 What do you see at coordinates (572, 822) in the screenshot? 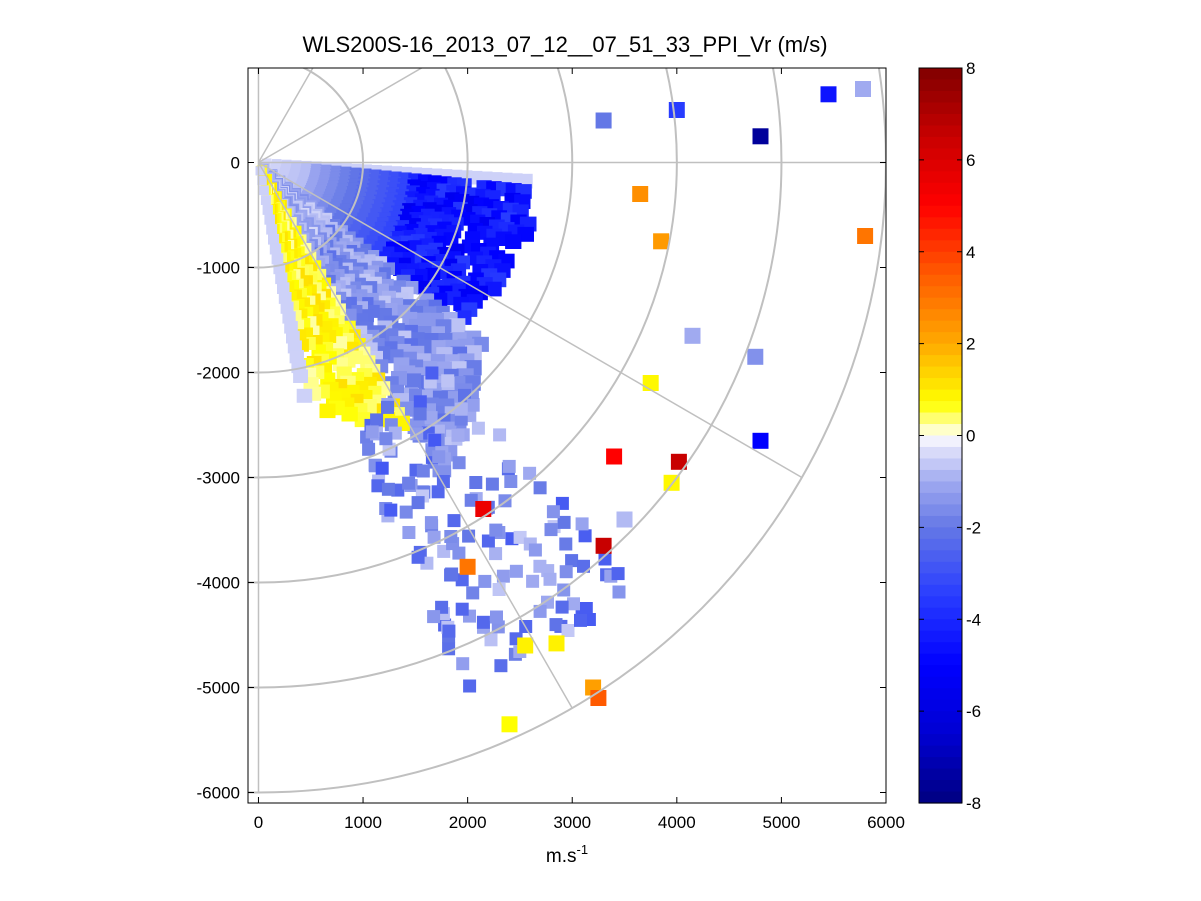
I see `x-tick-label: 3000` at bounding box center [572, 822].